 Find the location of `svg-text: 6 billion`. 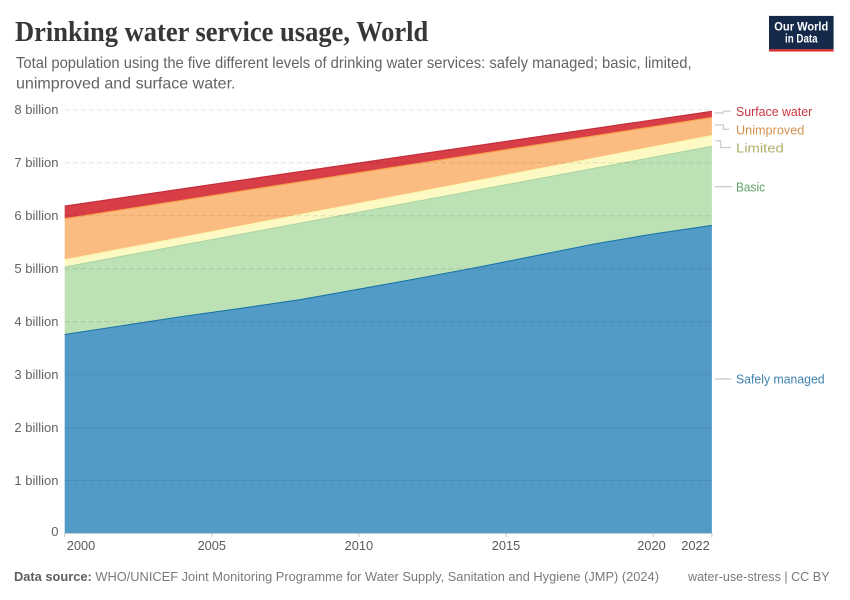

svg-text: 6 billion is located at coordinates (36, 215).